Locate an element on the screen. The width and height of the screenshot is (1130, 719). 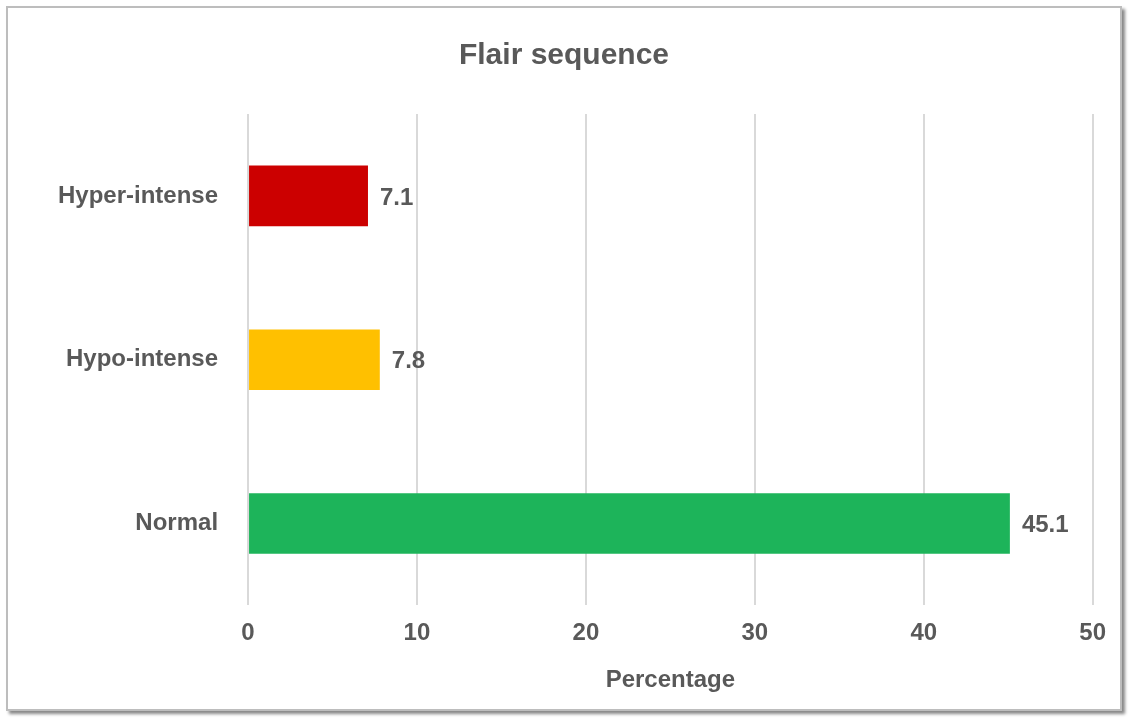
x-tick-label: 40 is located at coordinates (924, 632).